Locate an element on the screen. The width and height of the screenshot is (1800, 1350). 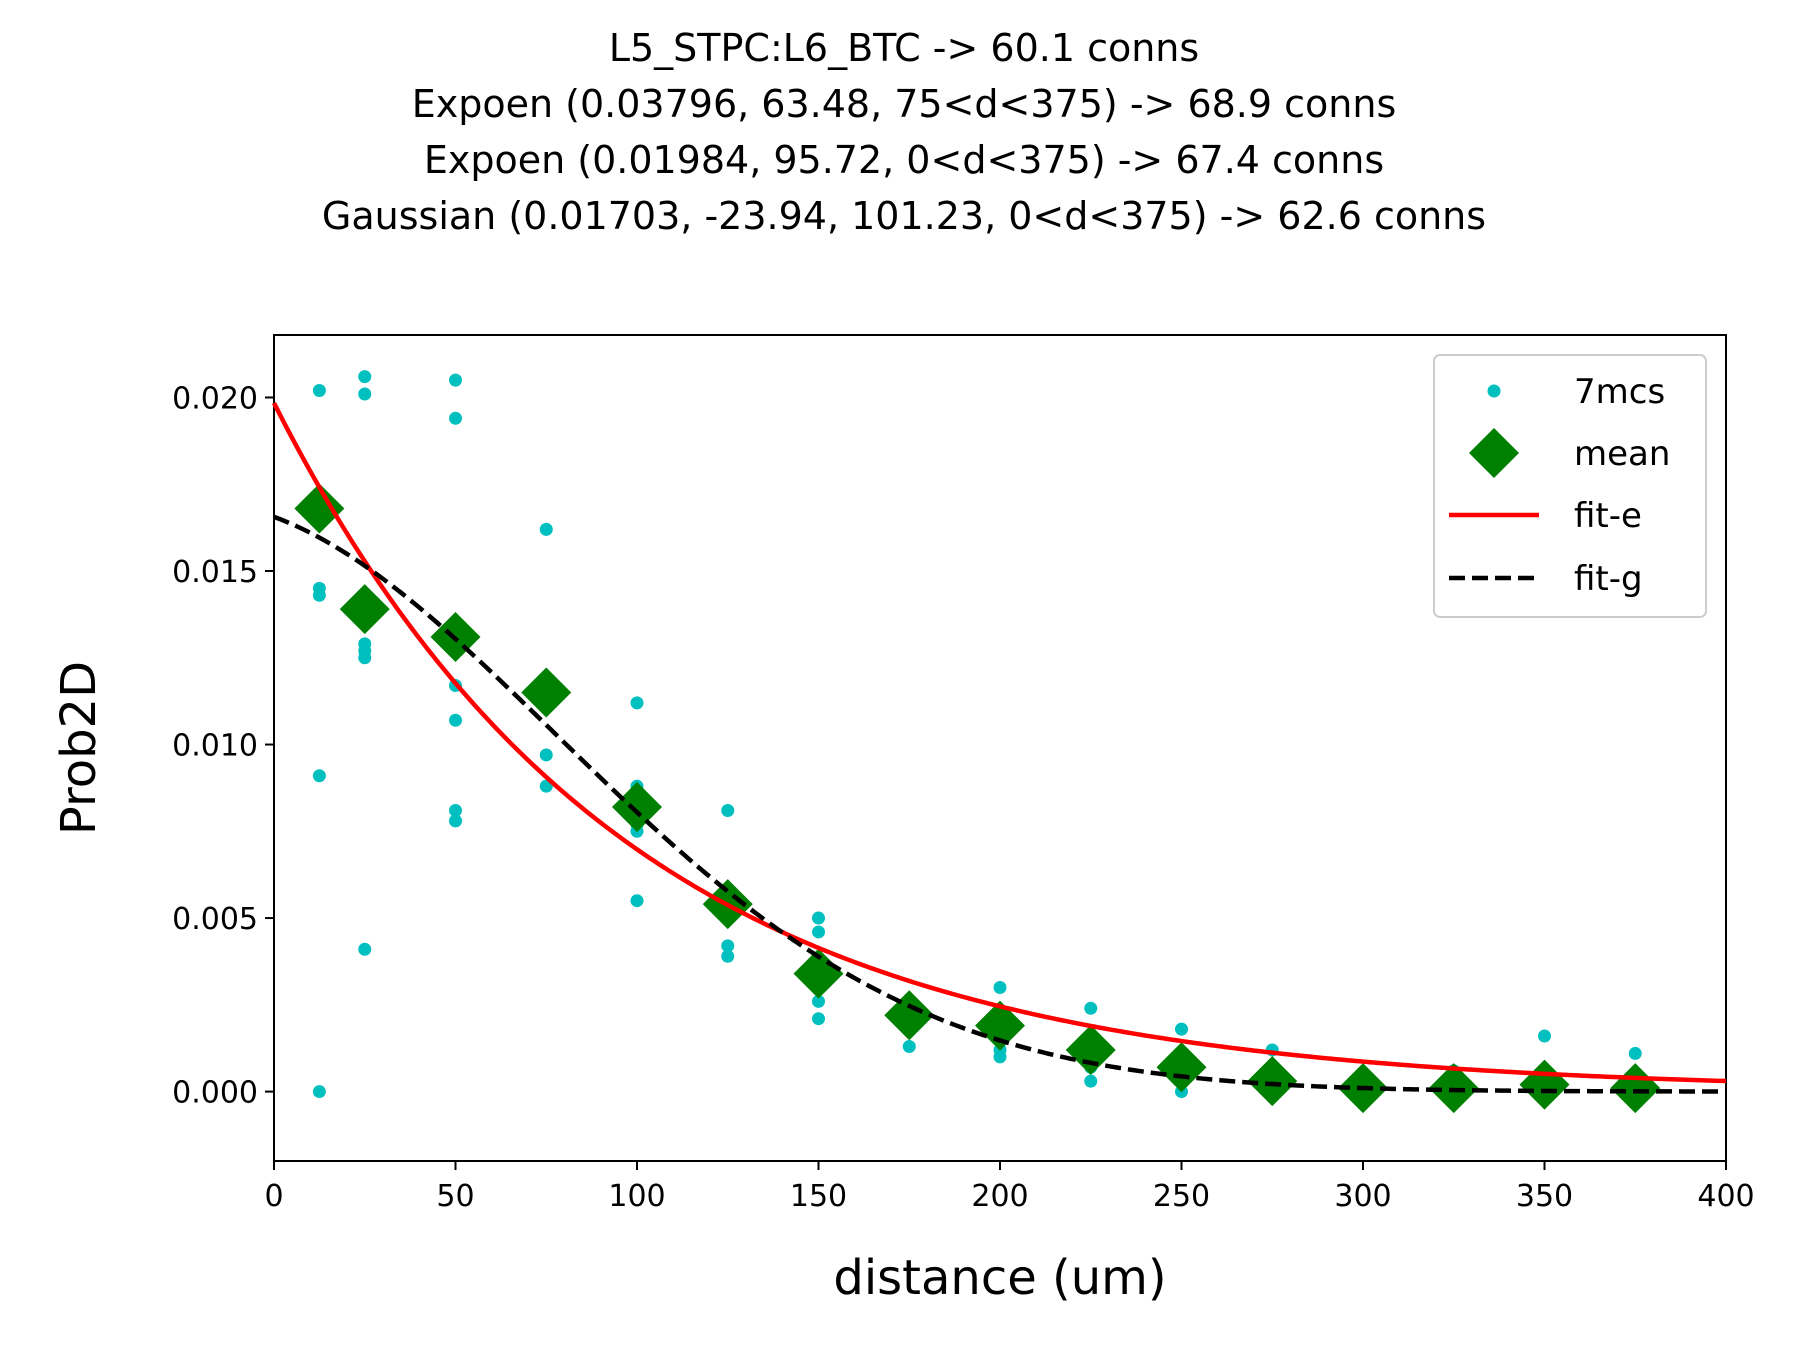
legend-box is located at coordinates (1570, 486).